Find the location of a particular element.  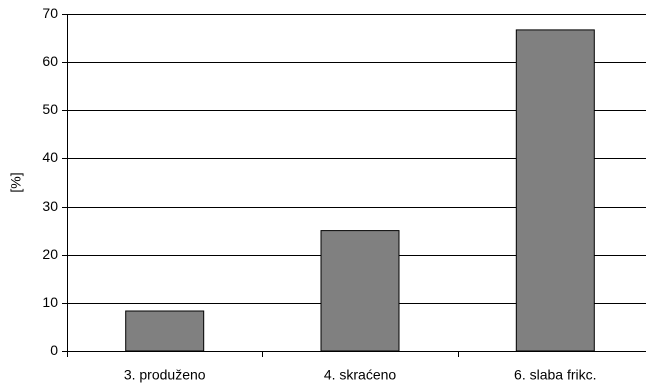

y-tick-label-30: 30 is located at coordinates (50, 206).